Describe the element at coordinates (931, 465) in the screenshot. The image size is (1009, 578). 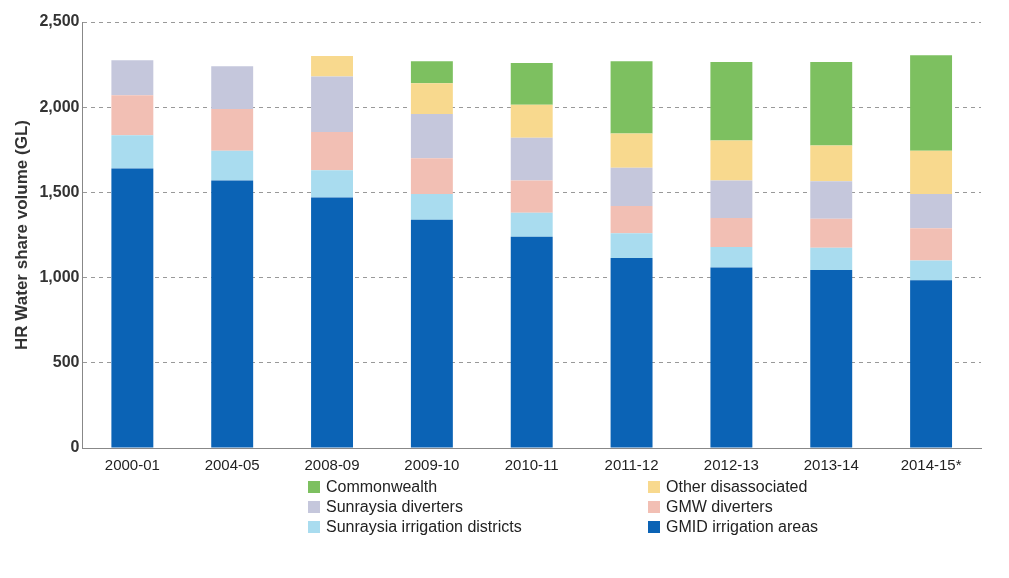
I see `x-tick-label: 2014-15*` at that location.